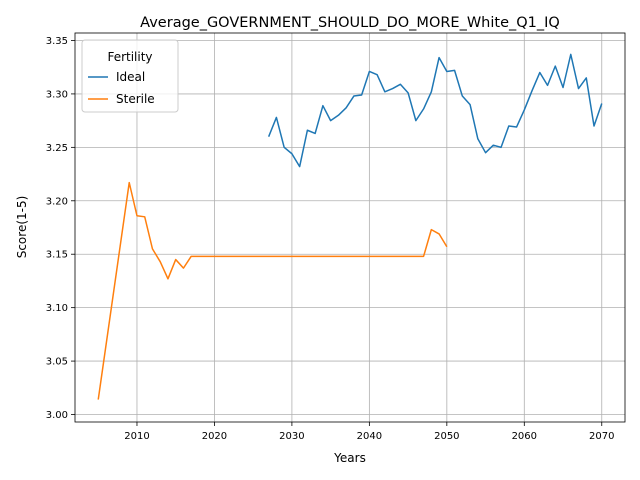 This screenshot has height=480, width=640. Describe the element at coordinates (60, 228) in the screenshot. I see `y-axis-ticks: 3.00 3.05 3.10 3.15 3.20 3.25 3.30 3.35` at that location.